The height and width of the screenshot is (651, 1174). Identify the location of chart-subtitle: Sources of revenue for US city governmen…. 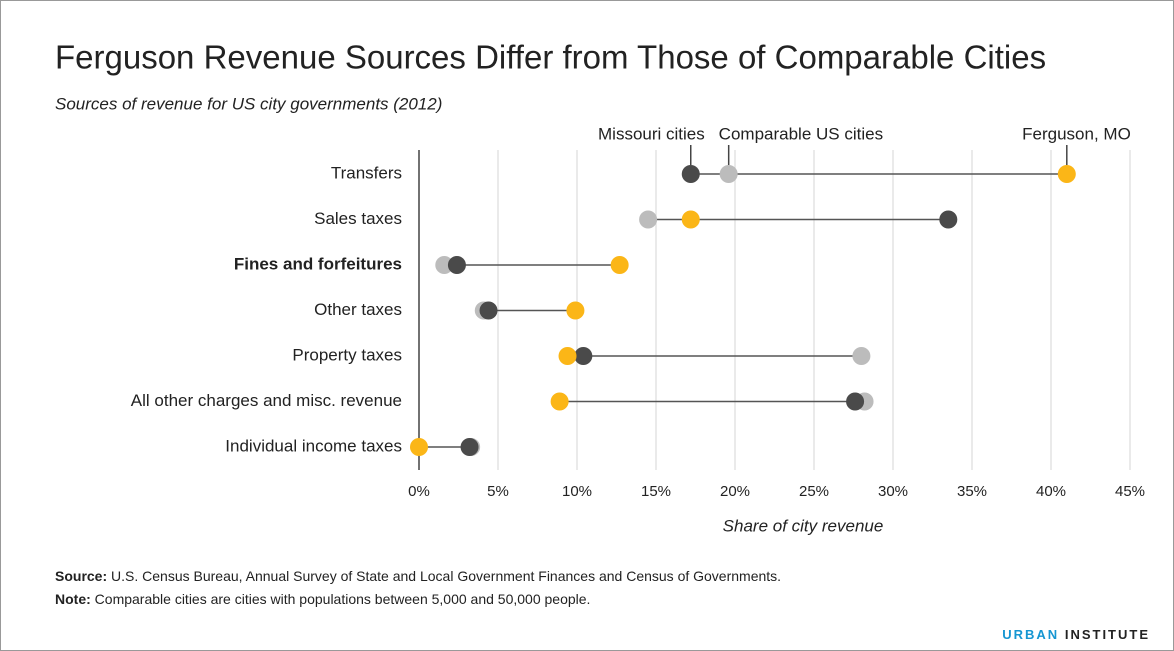
(248, 103).